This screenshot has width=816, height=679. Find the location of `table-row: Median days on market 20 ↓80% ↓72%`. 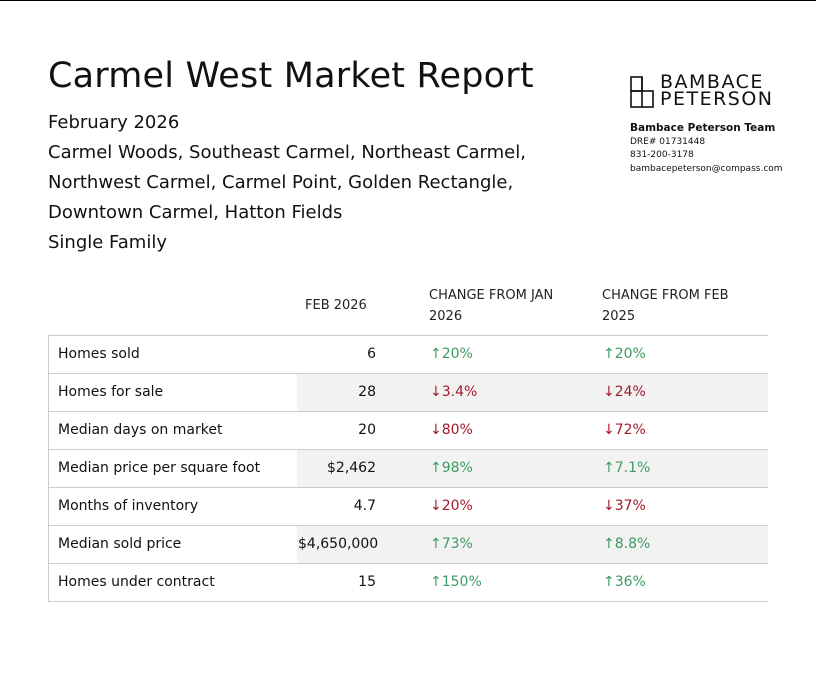

table-row: Median days on market 20 ↓80% ↓72% is located at coordinates (408, 431).